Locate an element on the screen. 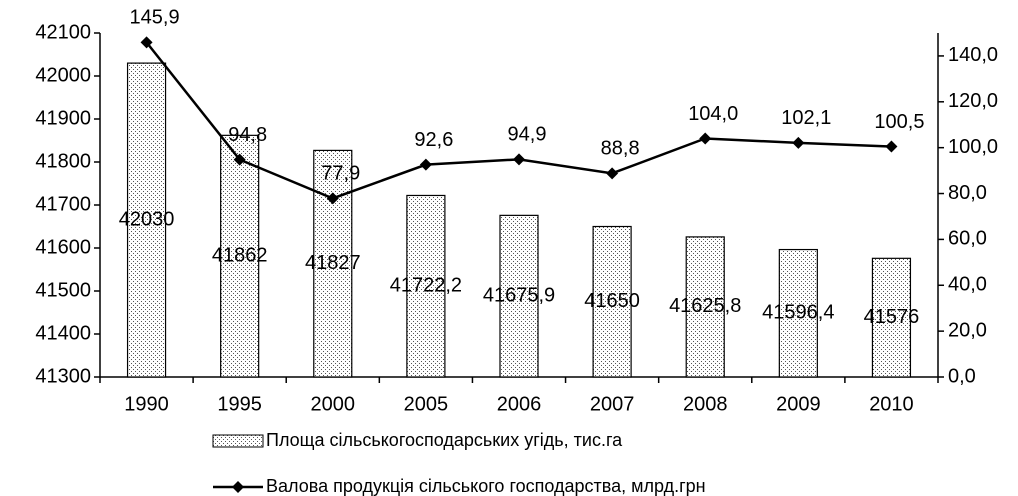  legend-swatch is located at coordinates (238, 441).